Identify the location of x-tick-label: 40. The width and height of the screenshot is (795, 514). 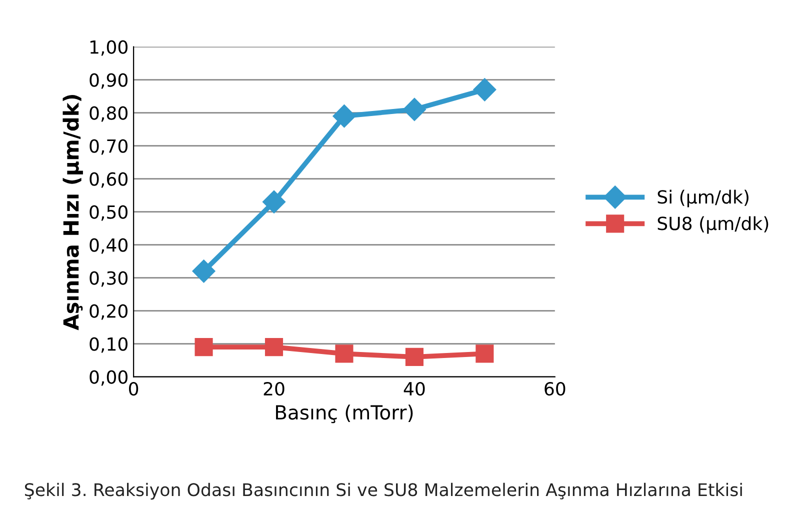
(414, 389).